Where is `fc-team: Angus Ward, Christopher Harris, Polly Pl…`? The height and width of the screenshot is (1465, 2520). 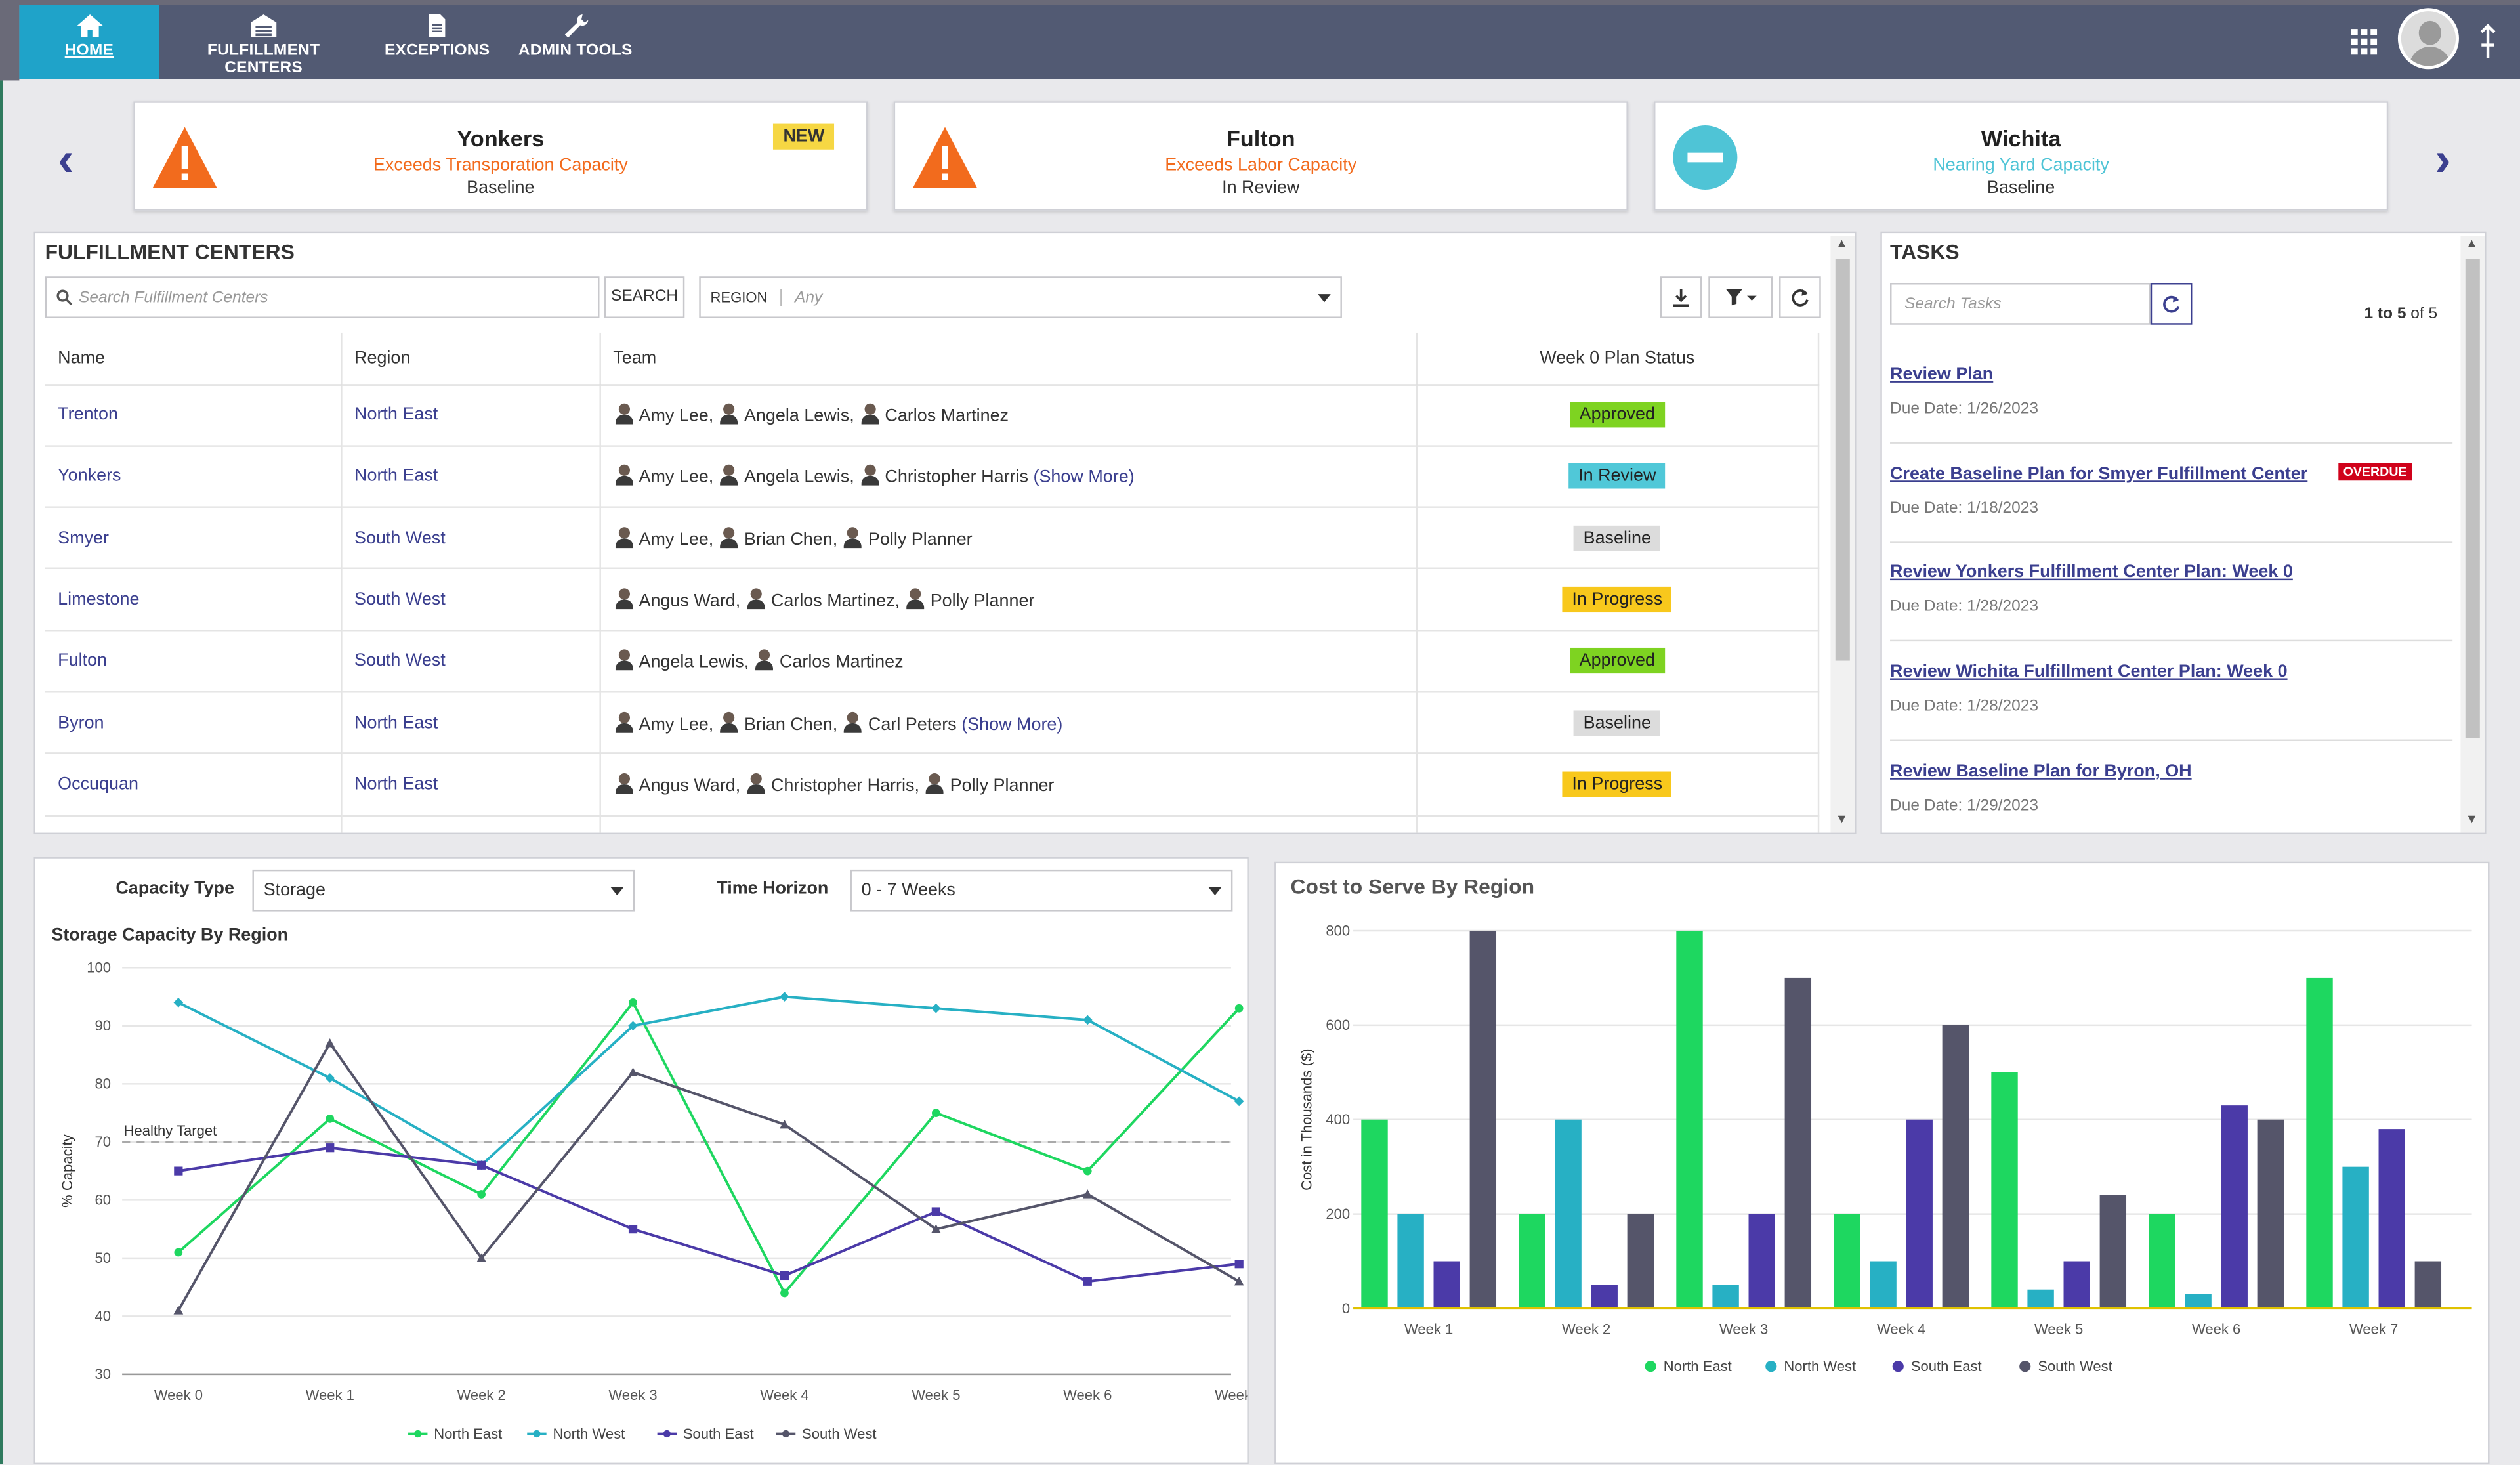
fc-team: Angus Ward, Christopher Harris, Polly Pl… is located at coordinates (1008, 785).